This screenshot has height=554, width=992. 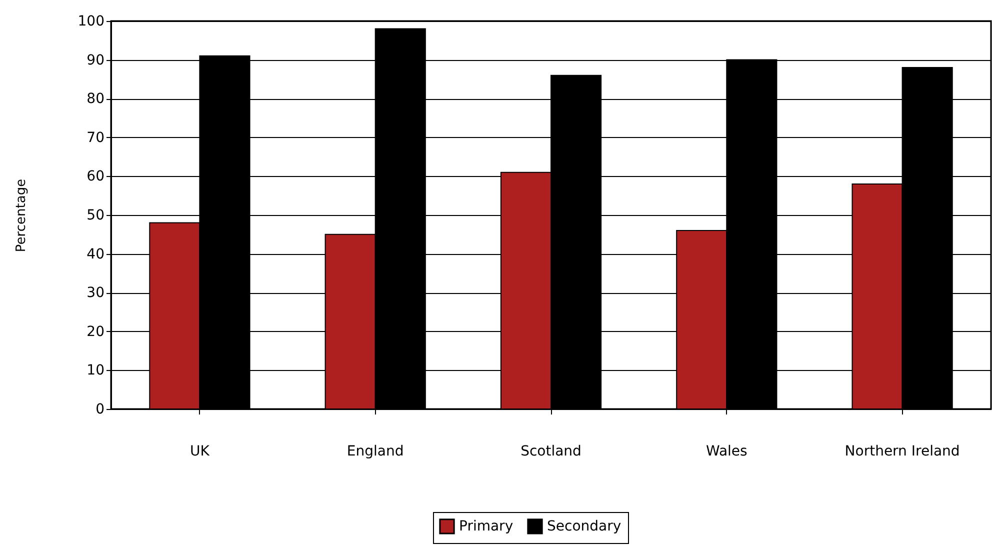 What do you see at coordinates (95, 293) in the screenshot?
I see `y-tick-label: 30` at bounding box center [95, 293].